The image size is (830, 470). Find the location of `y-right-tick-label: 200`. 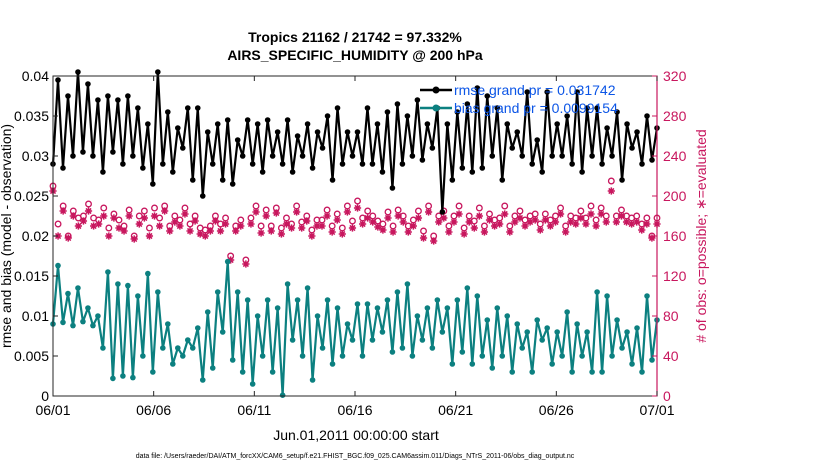

y-right-tick-label: 200 is located at coordinates (675, 196).